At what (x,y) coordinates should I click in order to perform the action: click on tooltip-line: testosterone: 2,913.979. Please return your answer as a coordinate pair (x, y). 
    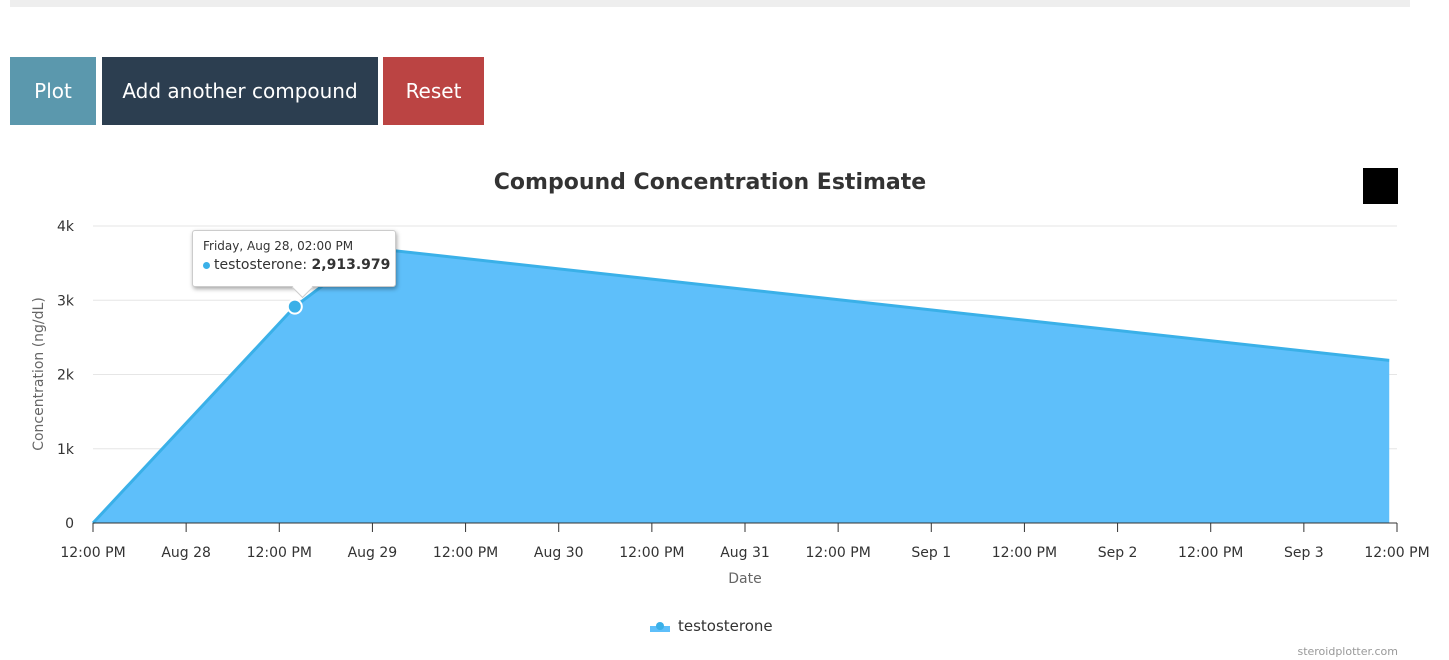
    Looking at the image, I should click on (296, 265).